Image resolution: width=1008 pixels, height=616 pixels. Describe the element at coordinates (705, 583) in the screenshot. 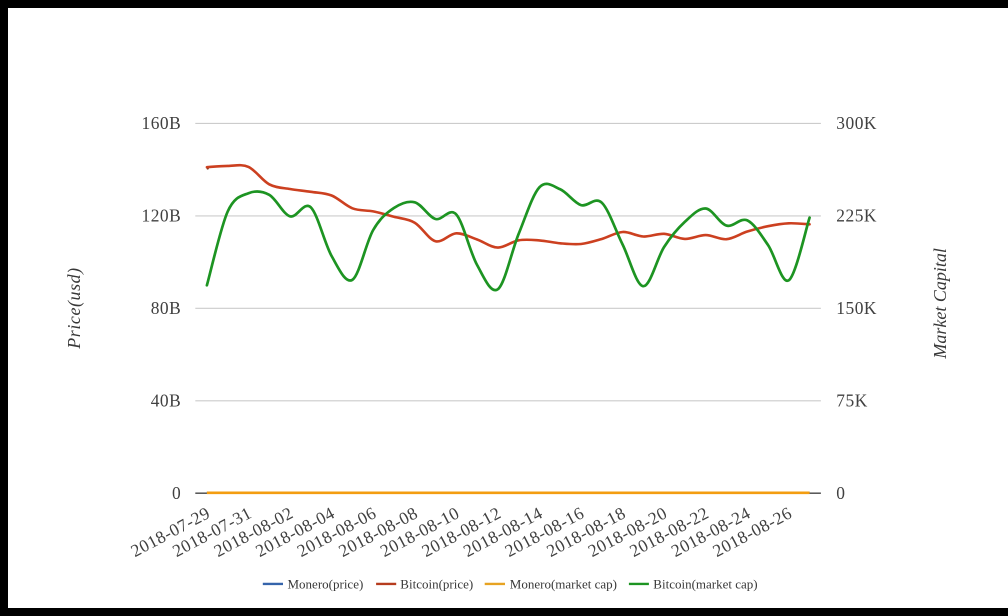

I see `svg-text: Bitcoin(market cap)` at that location.